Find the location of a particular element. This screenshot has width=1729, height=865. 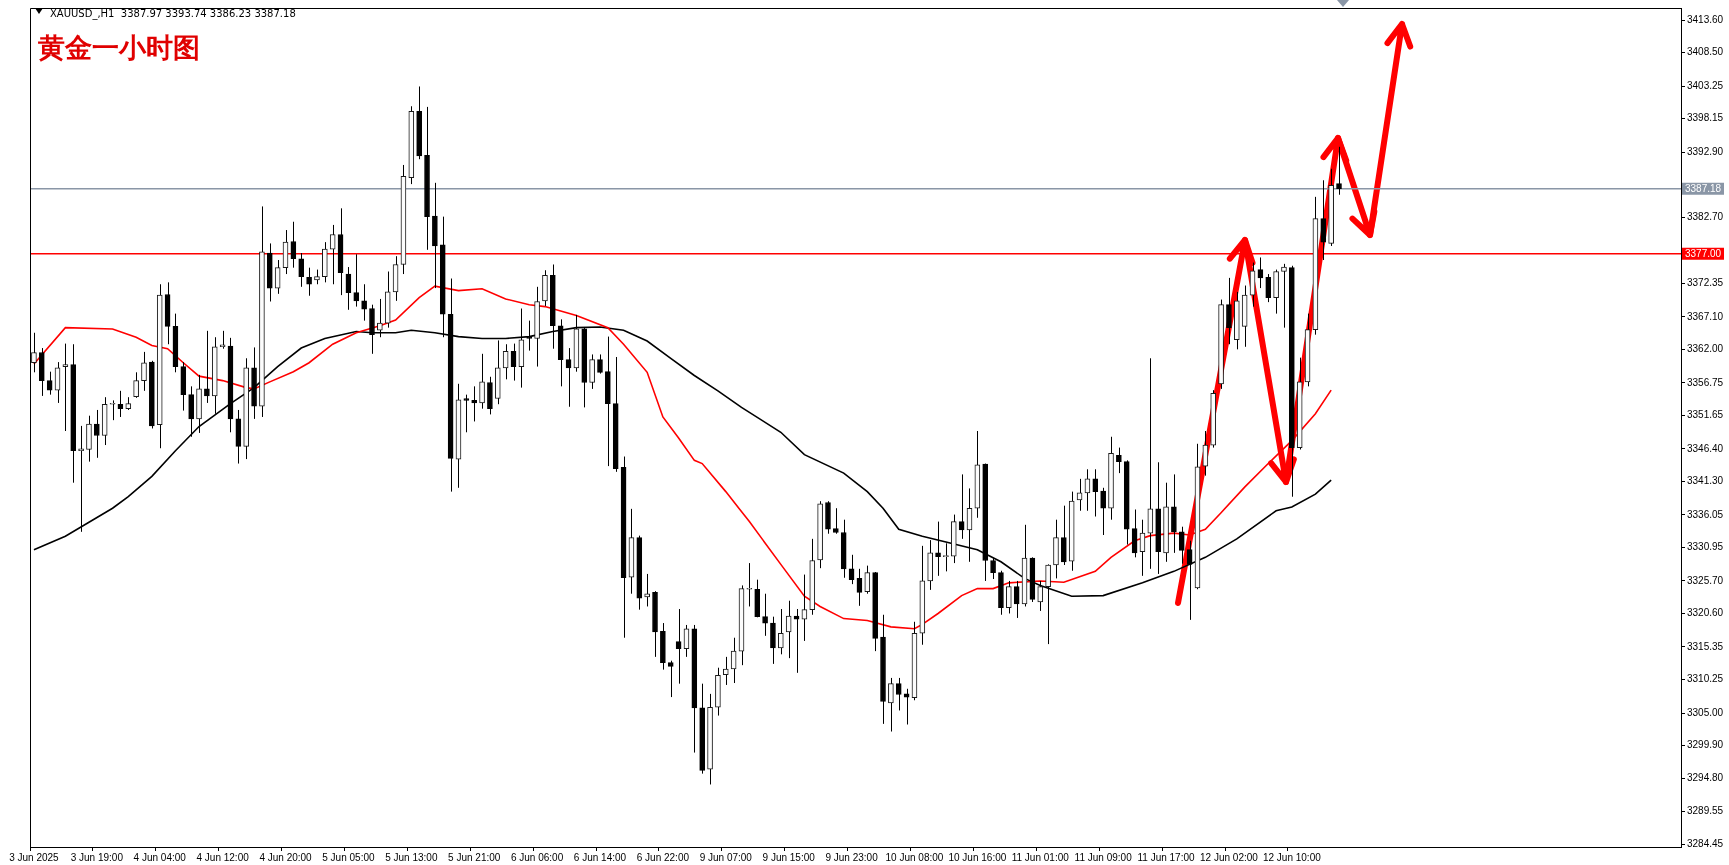

x-tick-label: 6 Jun 22:00 is located at coordinates (663, 857).